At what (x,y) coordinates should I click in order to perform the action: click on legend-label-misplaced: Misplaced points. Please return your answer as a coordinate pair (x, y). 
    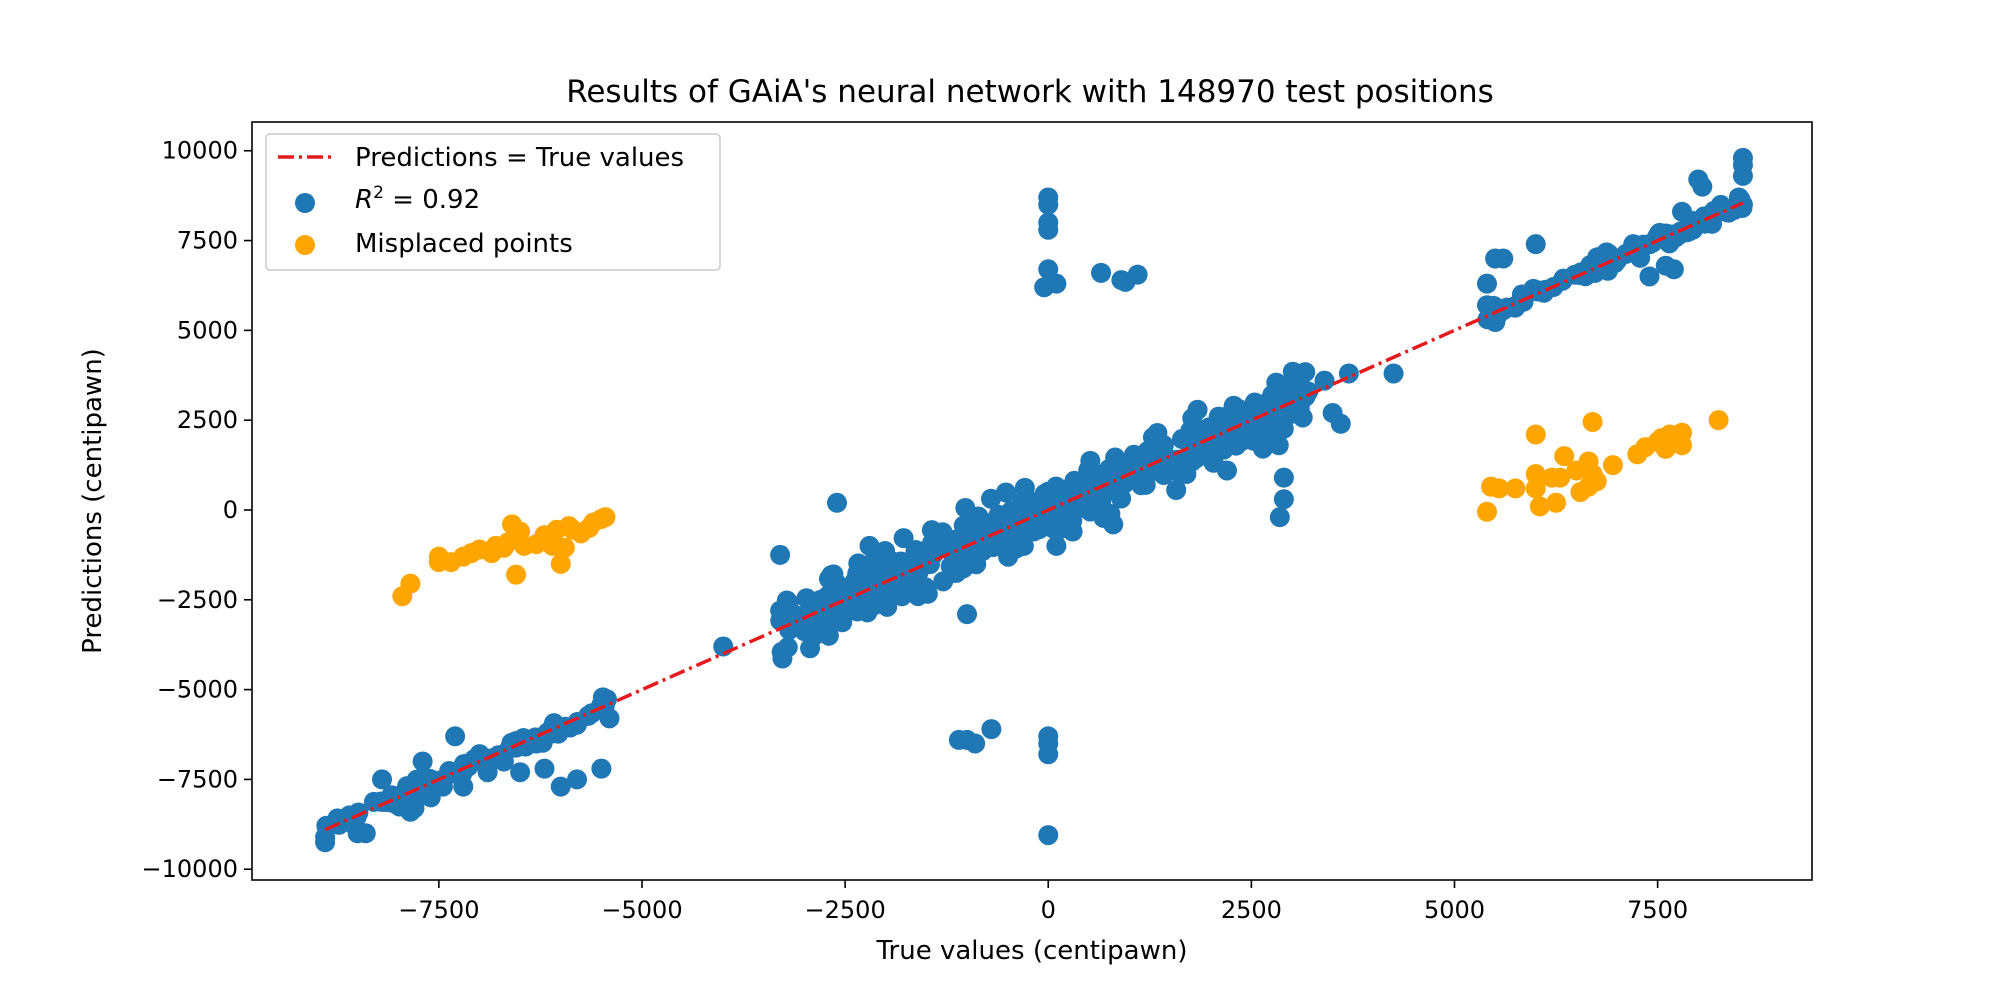
    Looking at the image, I should click on (464, 244).